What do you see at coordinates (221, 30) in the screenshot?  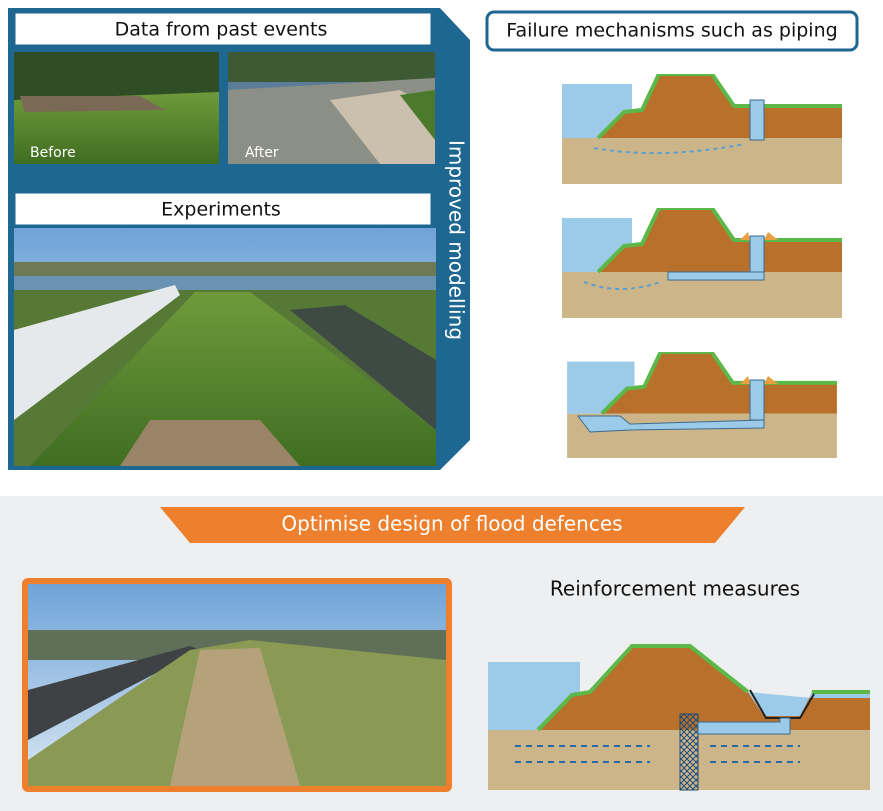 I see `past-events-title: Data from past events` at bounding box center [221, 30].